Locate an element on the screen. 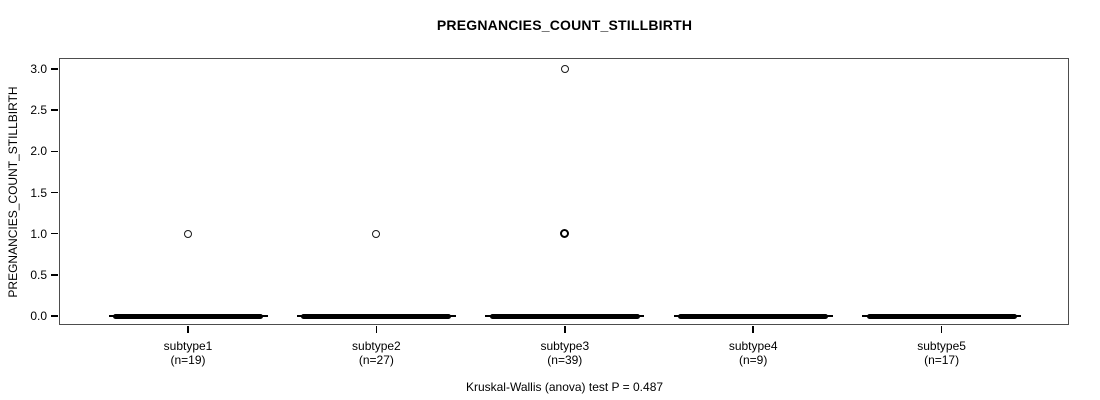 The image size is (1100, 400). y-tick-label: 1.5 is located at coordinates (38, 192).